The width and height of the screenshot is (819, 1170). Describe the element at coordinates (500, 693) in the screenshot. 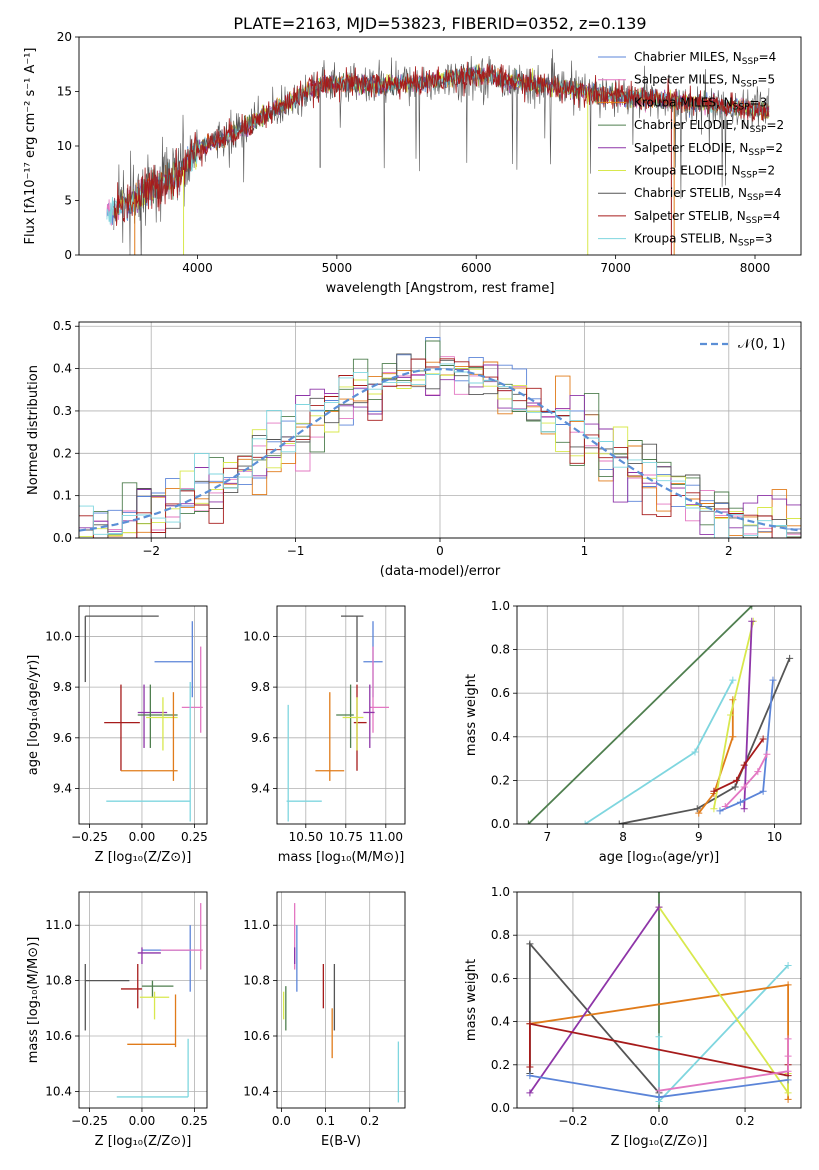

I see `y-tick-label: 0.6` at that location.